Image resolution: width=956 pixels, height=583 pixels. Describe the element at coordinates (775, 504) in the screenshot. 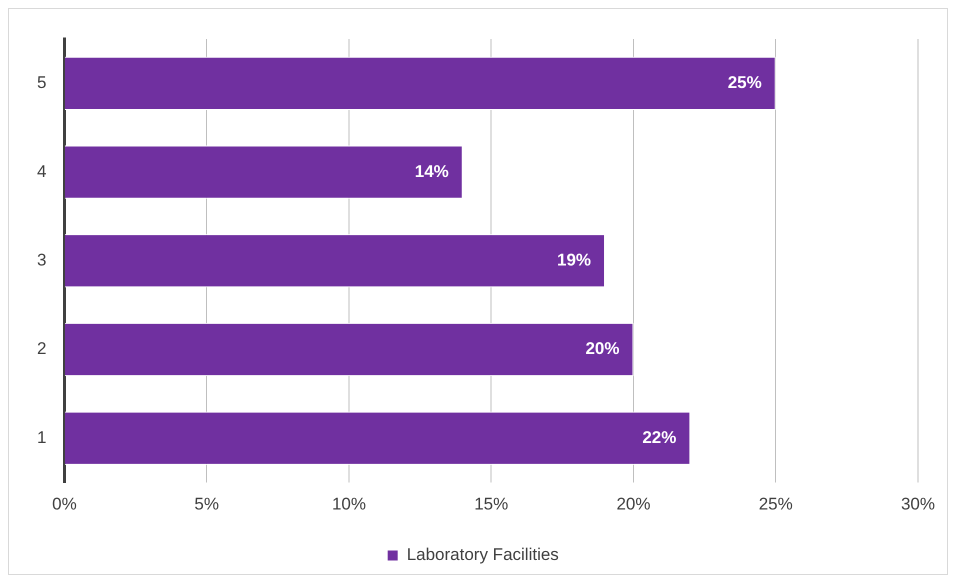

I see `x-tick-label: 25%` at that location.